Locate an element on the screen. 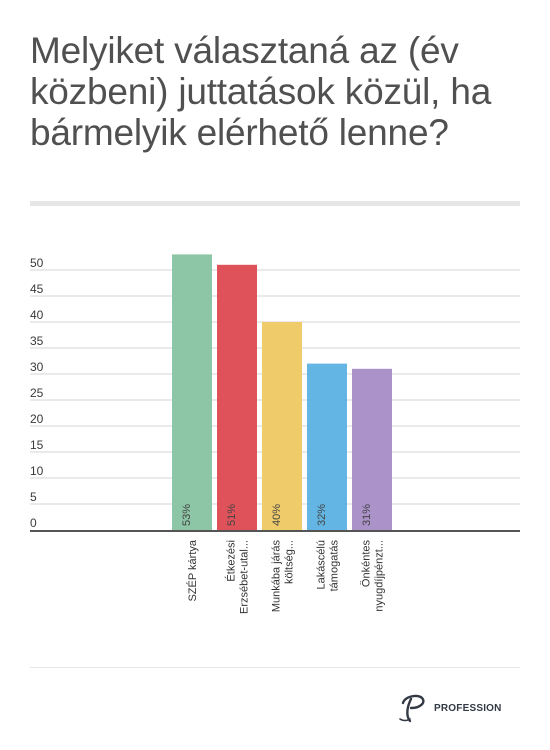  data-label-2: 40% is located at coordinates (277, 515).